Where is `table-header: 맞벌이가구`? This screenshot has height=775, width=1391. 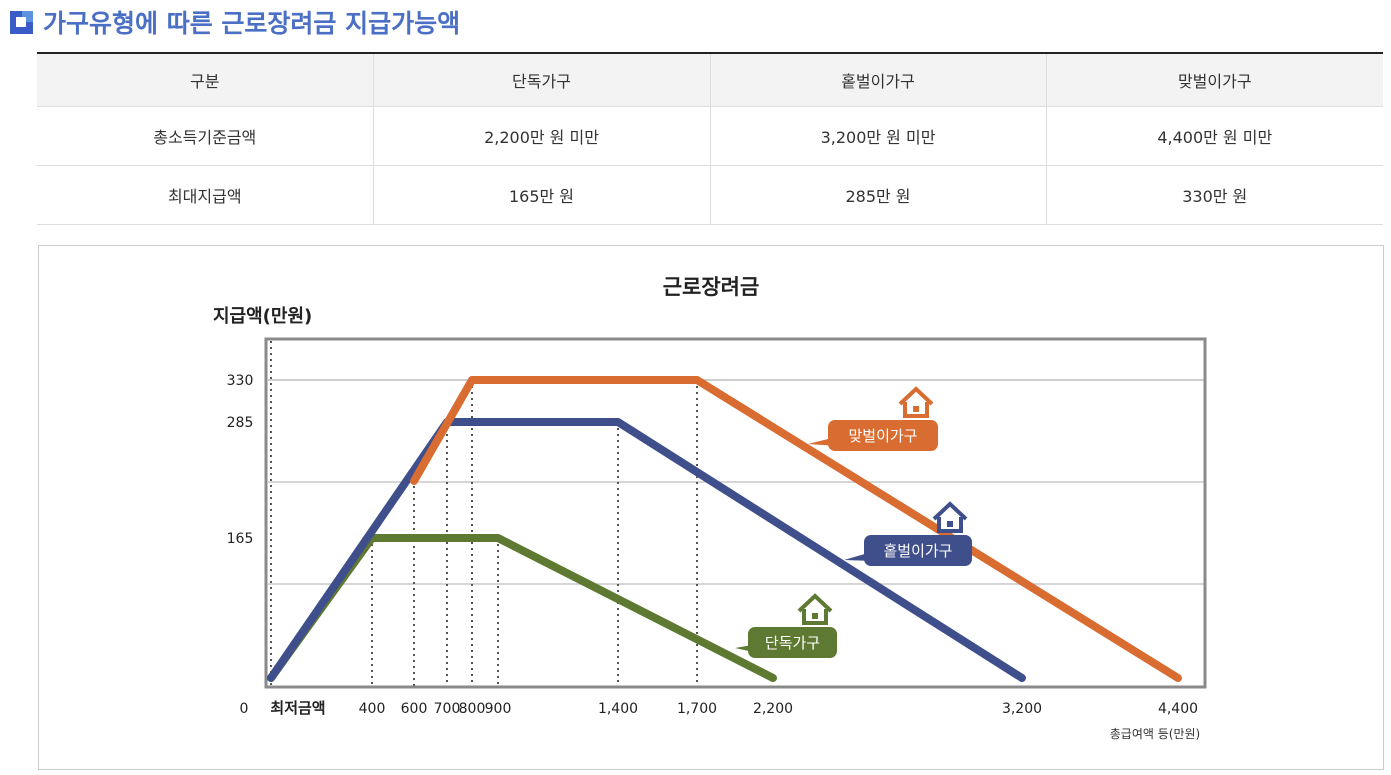
table-header: 맞벌이가구 is located at coordinates (1214, 80).